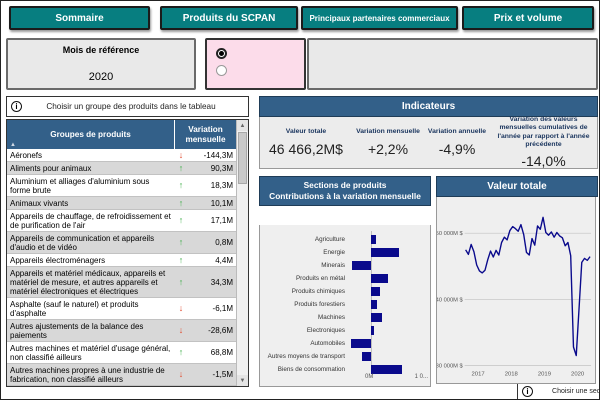  Describe the element at coordinates (379, 18) in the screenshot. I see `tab-partenaires-commerciaux: Principaux partenaires commerciaux` at that location.